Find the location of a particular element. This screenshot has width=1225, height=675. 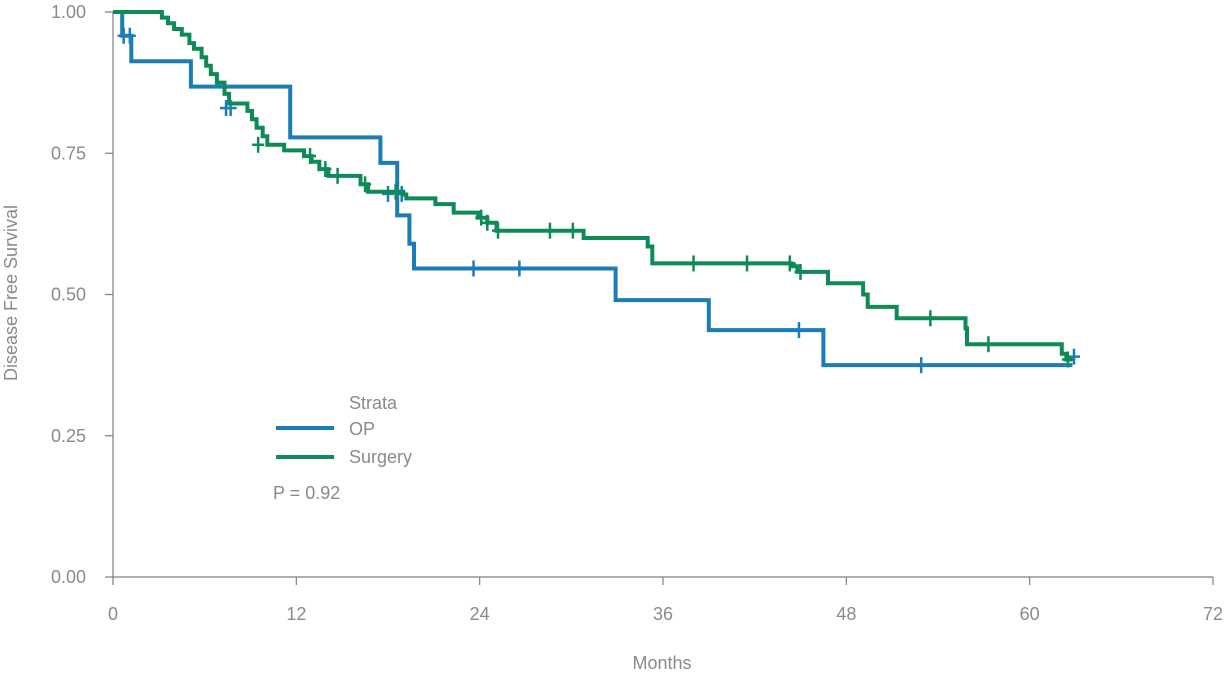

legend: Strata OP Surgery P = 0.92 is located at coordinates (342, 448).